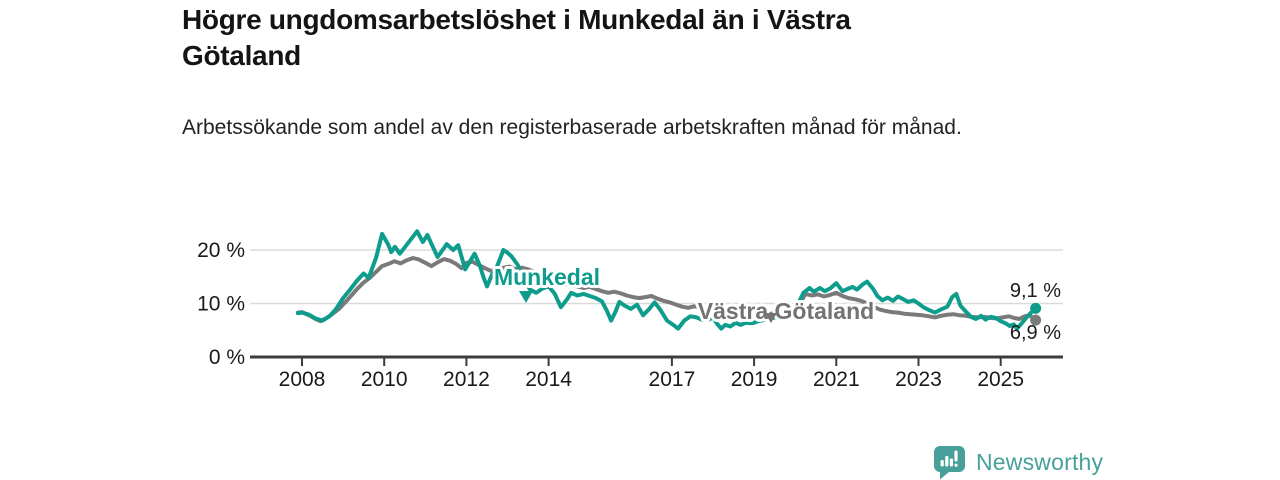 The height and width of the screenshot is (480, 1280). I want to click on series-line-v-stra-g-taland, so click(666, 290).